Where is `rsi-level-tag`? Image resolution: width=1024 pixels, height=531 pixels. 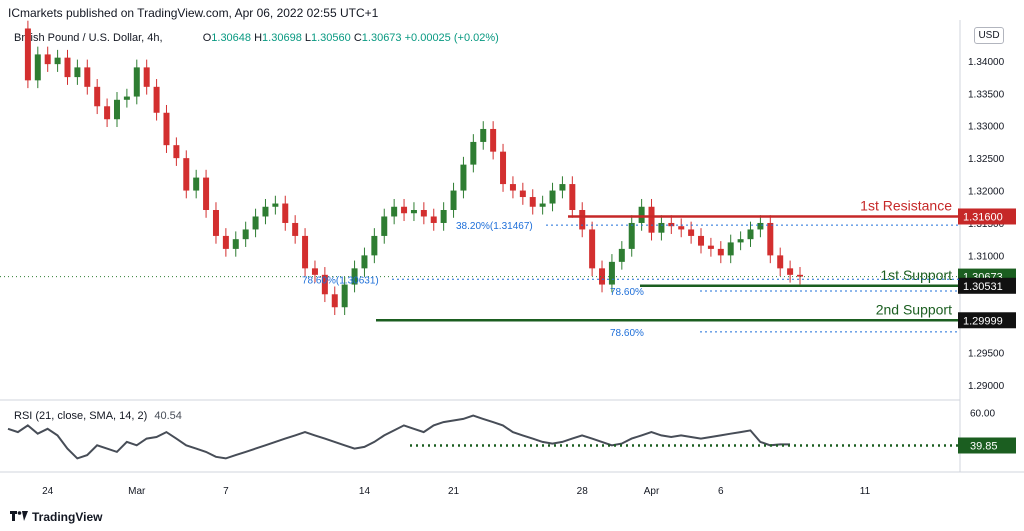 rsi-level-tag is located at coordinates (987, 445).